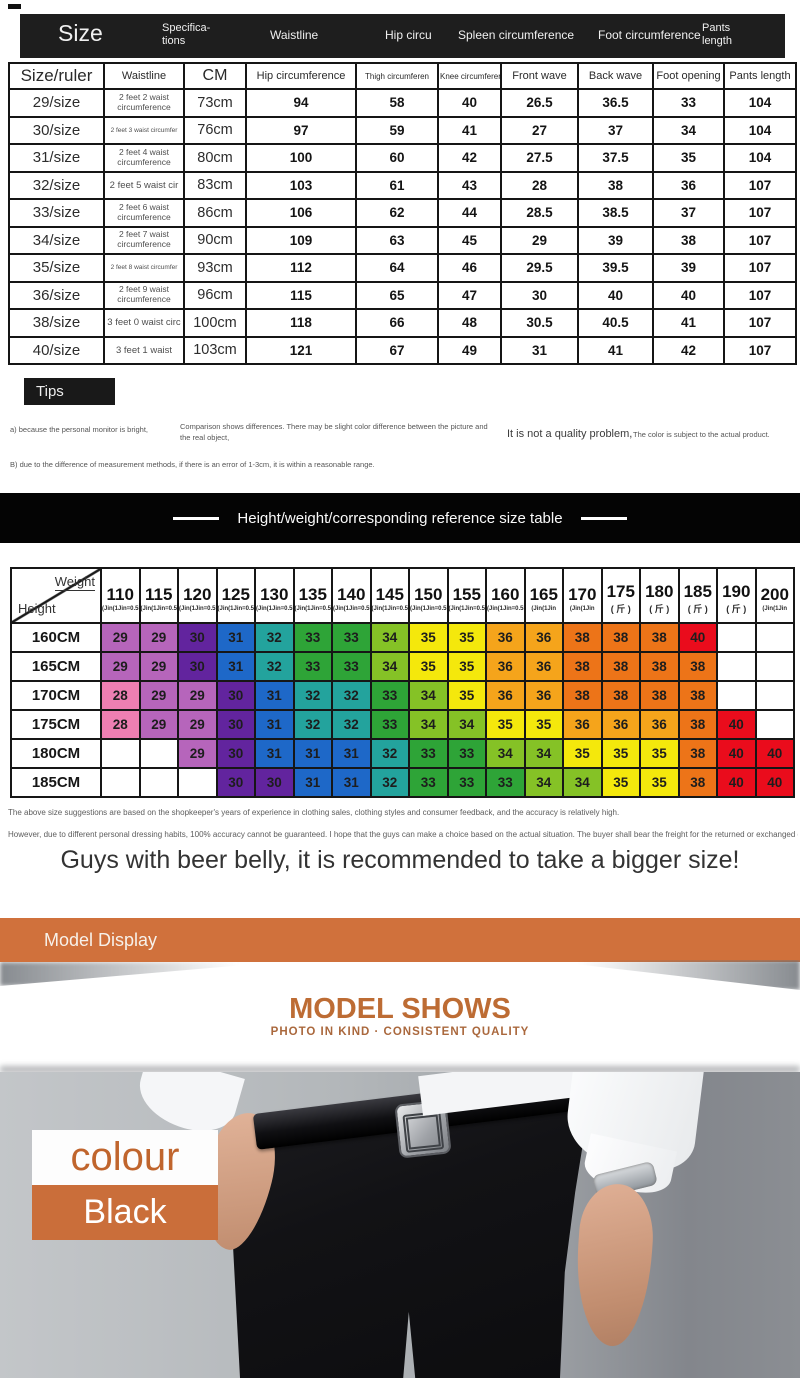 This screenshot has width=800, height=1378. What do you see at coordinates (120, 782) in the screenshot?
I see `size-recommendation-cell` at bounding box center [120, 782].